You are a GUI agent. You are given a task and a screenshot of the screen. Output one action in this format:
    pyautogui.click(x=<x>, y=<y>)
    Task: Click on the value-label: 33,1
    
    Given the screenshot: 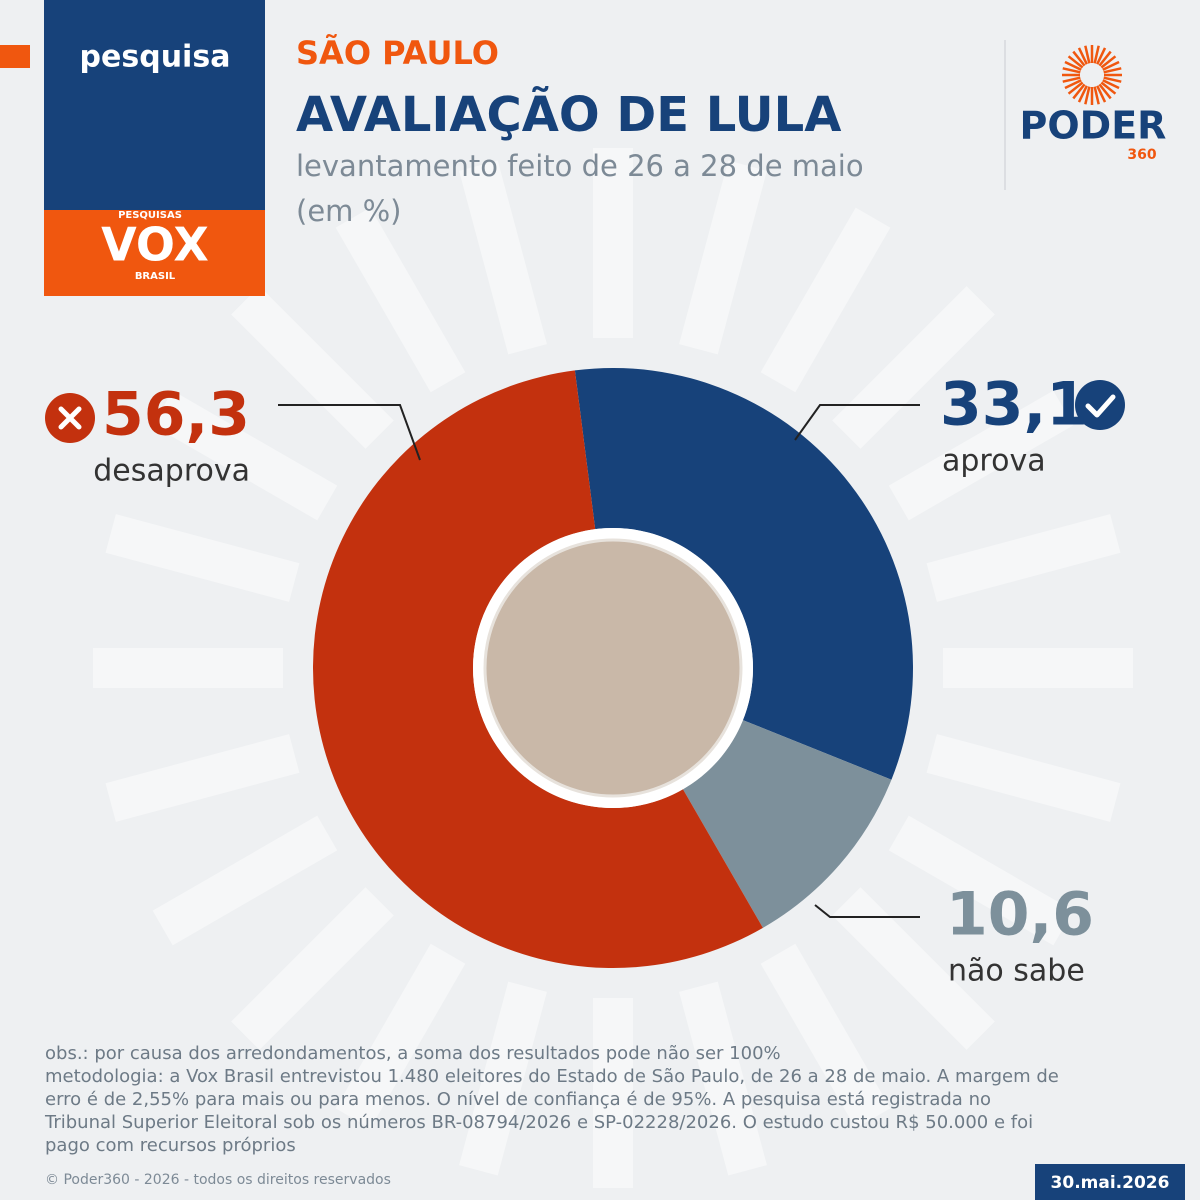 What is the action you would take?
    pyautogui.click(x=1014, y=405)
    